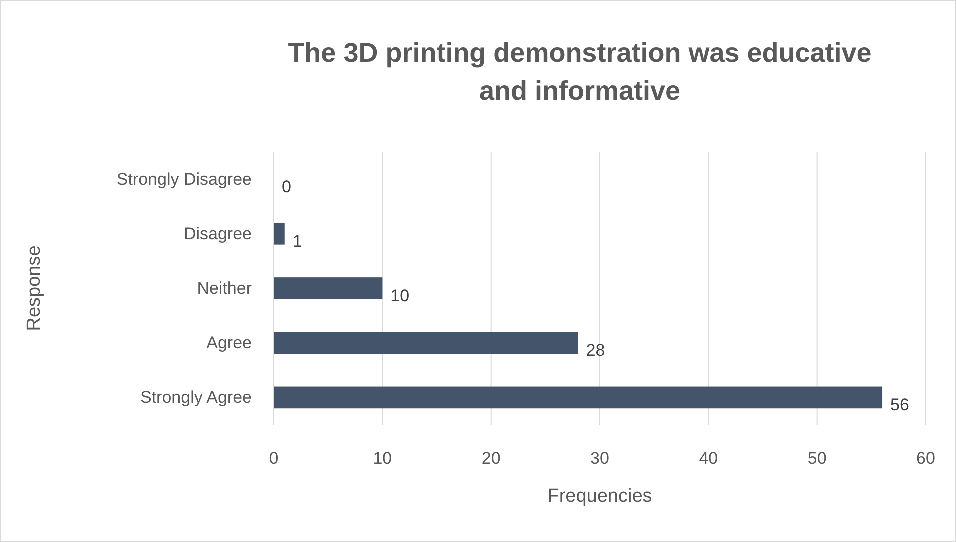 The height and width of the screenshot is (542, 956). Describe the element at coordinates (926, 458) in the screenshot. I see `x-tick-label: 60` at that location.